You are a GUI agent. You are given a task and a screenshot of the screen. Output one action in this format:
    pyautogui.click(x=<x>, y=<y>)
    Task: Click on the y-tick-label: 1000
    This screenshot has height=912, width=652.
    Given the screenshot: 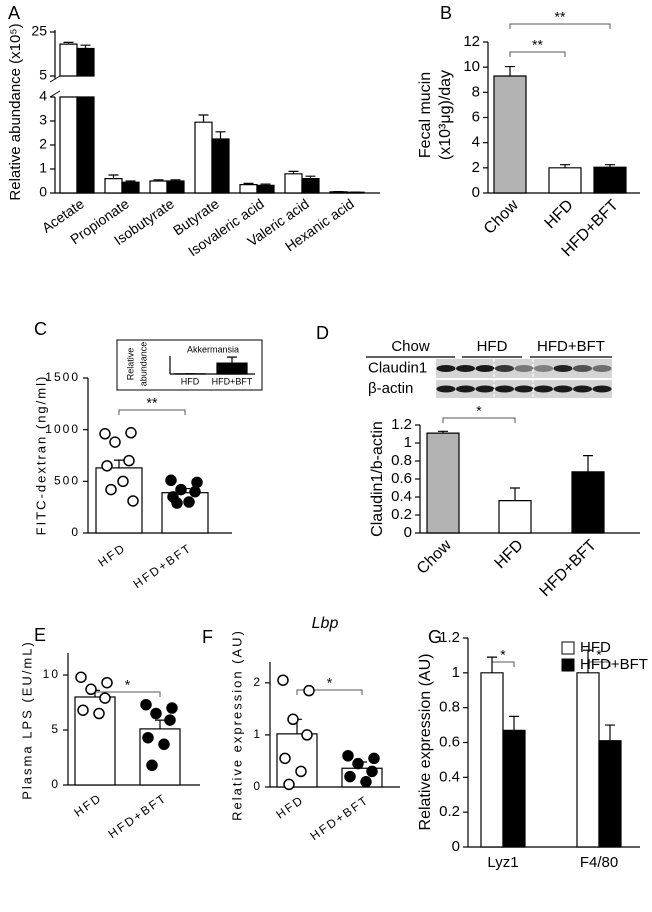 What is the action you would take?
    pyautogui.click(x=62, y=429)
    